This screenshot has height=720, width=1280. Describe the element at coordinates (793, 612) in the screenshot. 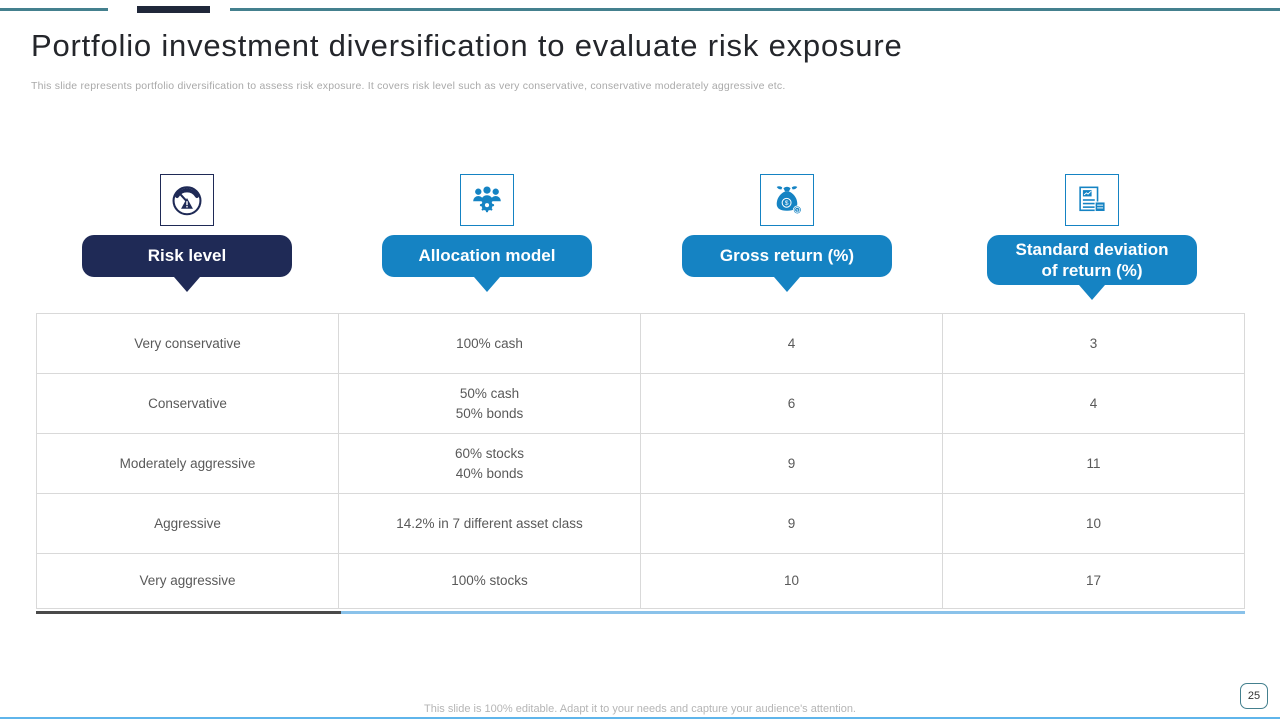

I see `table-underline-blue` at that location.